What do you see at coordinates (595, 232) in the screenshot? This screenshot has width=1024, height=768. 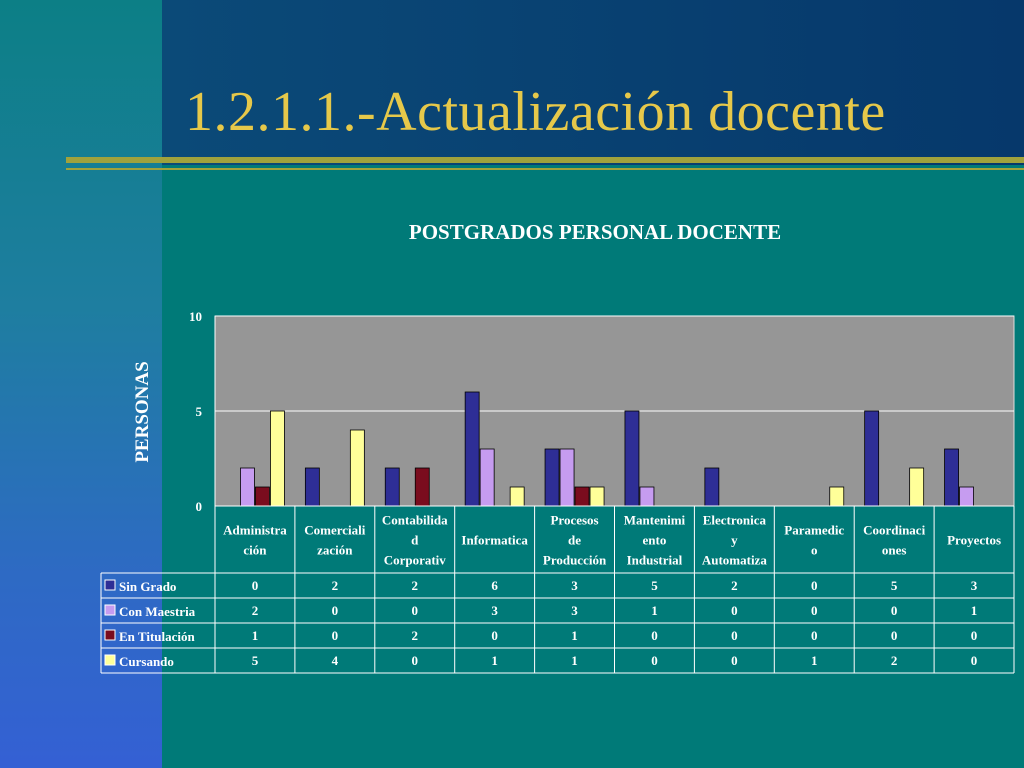 I see `chart-title: POSTGRADOS PERSONAL DOCENTE` at bounding box center [595, 232].